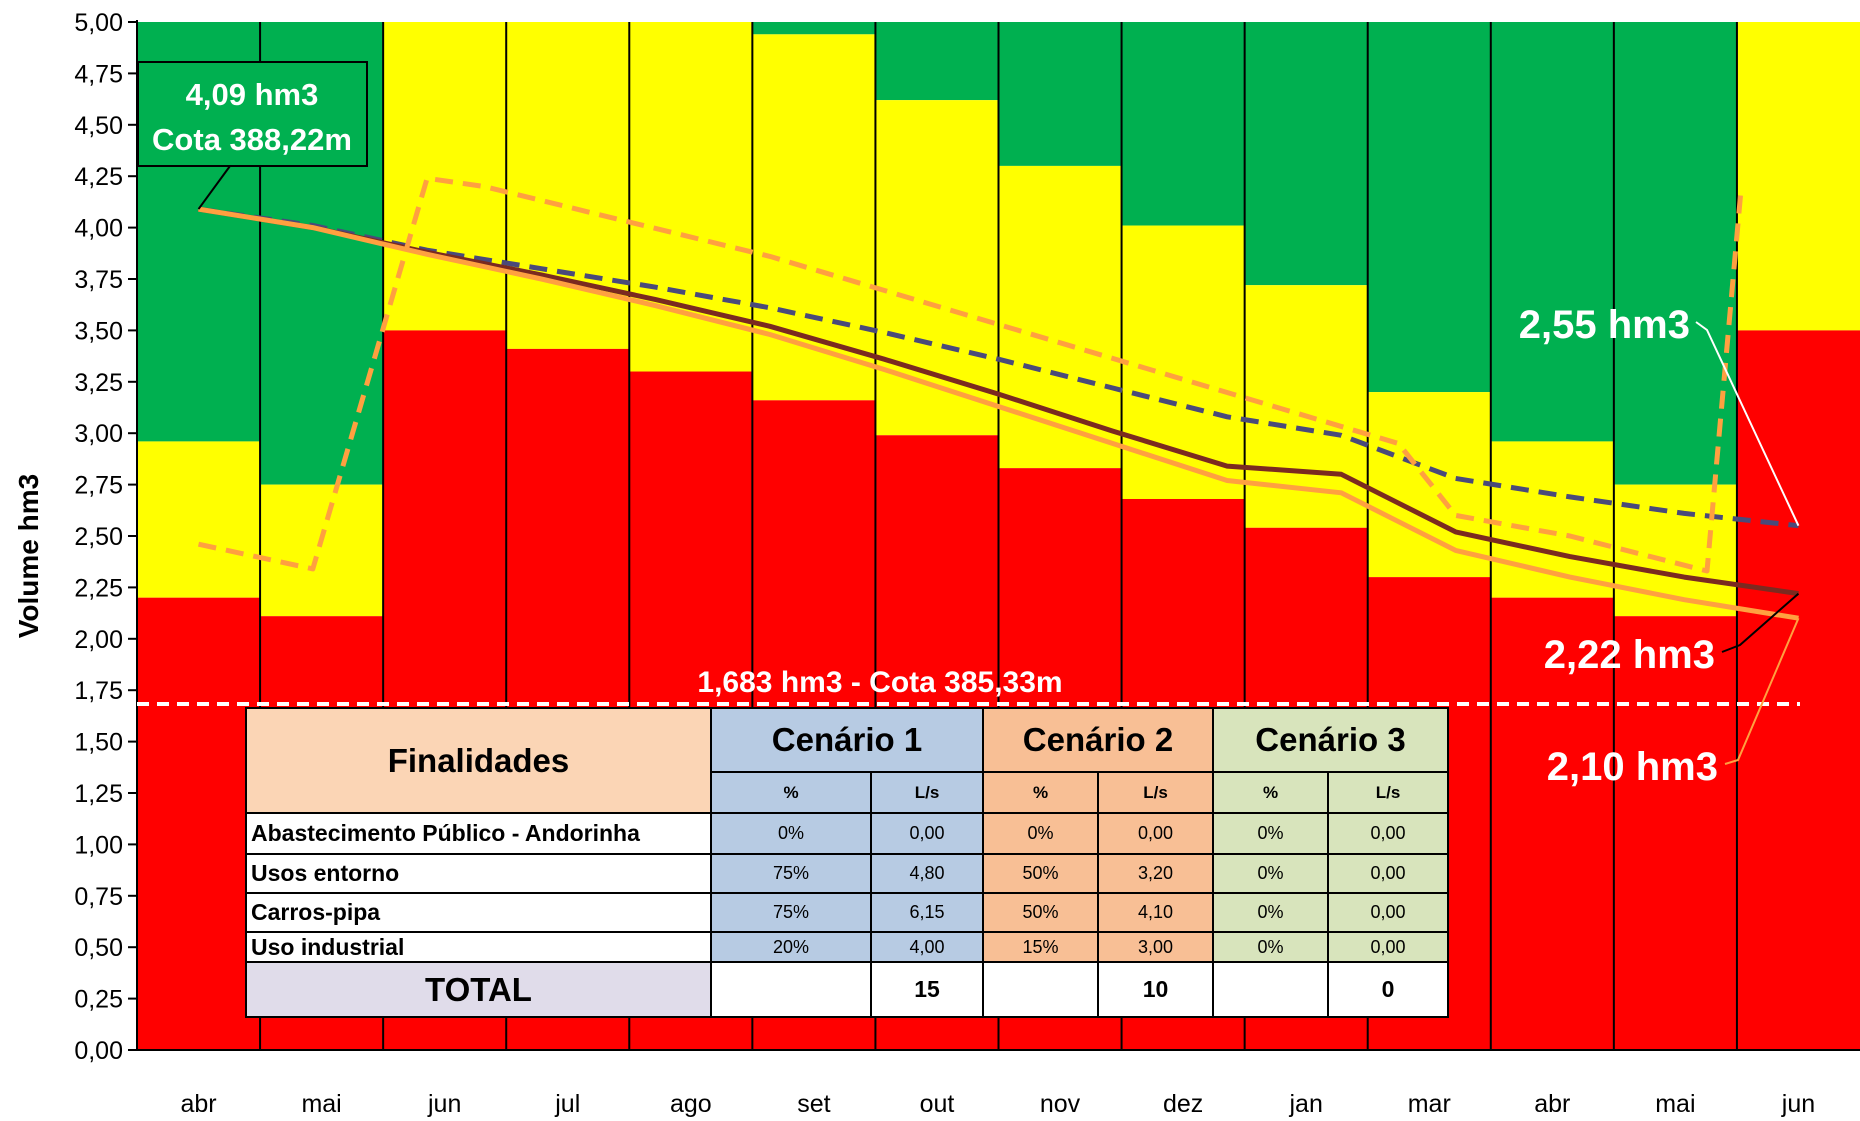 The height and width of the screenshot is (1121, 1860). I want to click on y-tick-label: 3,75, so click(98, 280).